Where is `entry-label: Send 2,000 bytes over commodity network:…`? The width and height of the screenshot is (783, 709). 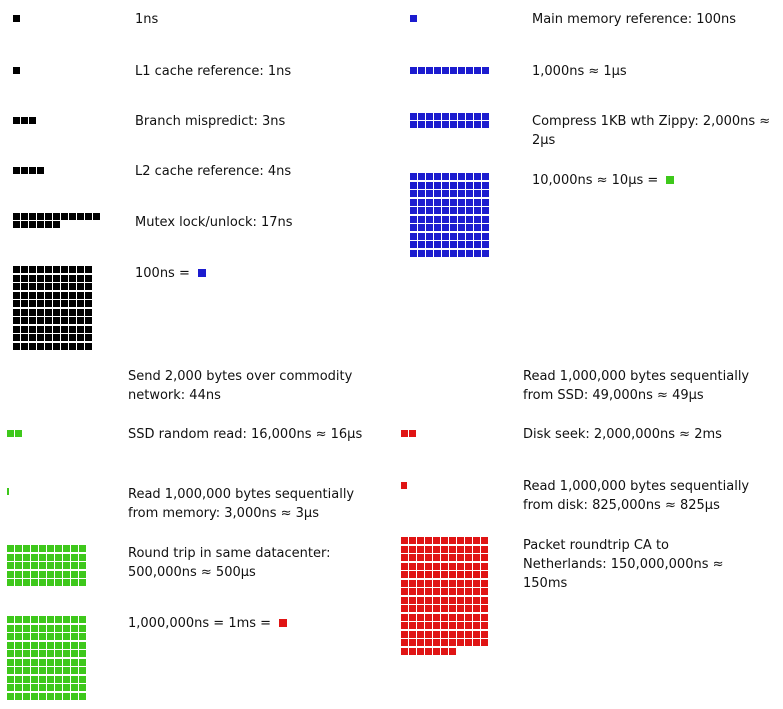 entry-label: Send 2,000 bytes over commodity network:… is located at coordinates (240, 386).